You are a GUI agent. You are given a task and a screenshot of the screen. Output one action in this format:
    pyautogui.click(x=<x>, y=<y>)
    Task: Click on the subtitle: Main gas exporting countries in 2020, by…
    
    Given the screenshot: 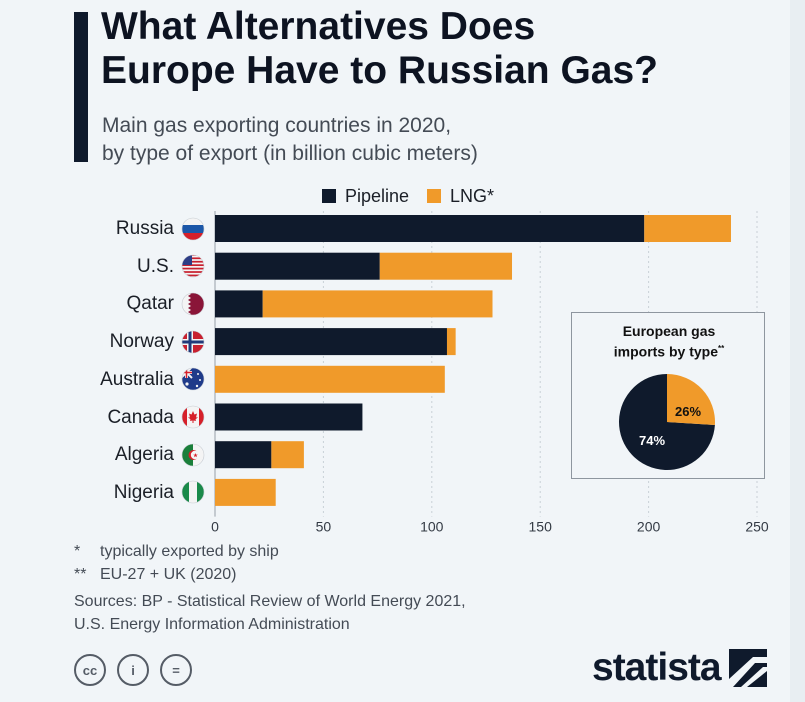 What is the action you would take?
    pyautogui.click(x=422, y=140)
    